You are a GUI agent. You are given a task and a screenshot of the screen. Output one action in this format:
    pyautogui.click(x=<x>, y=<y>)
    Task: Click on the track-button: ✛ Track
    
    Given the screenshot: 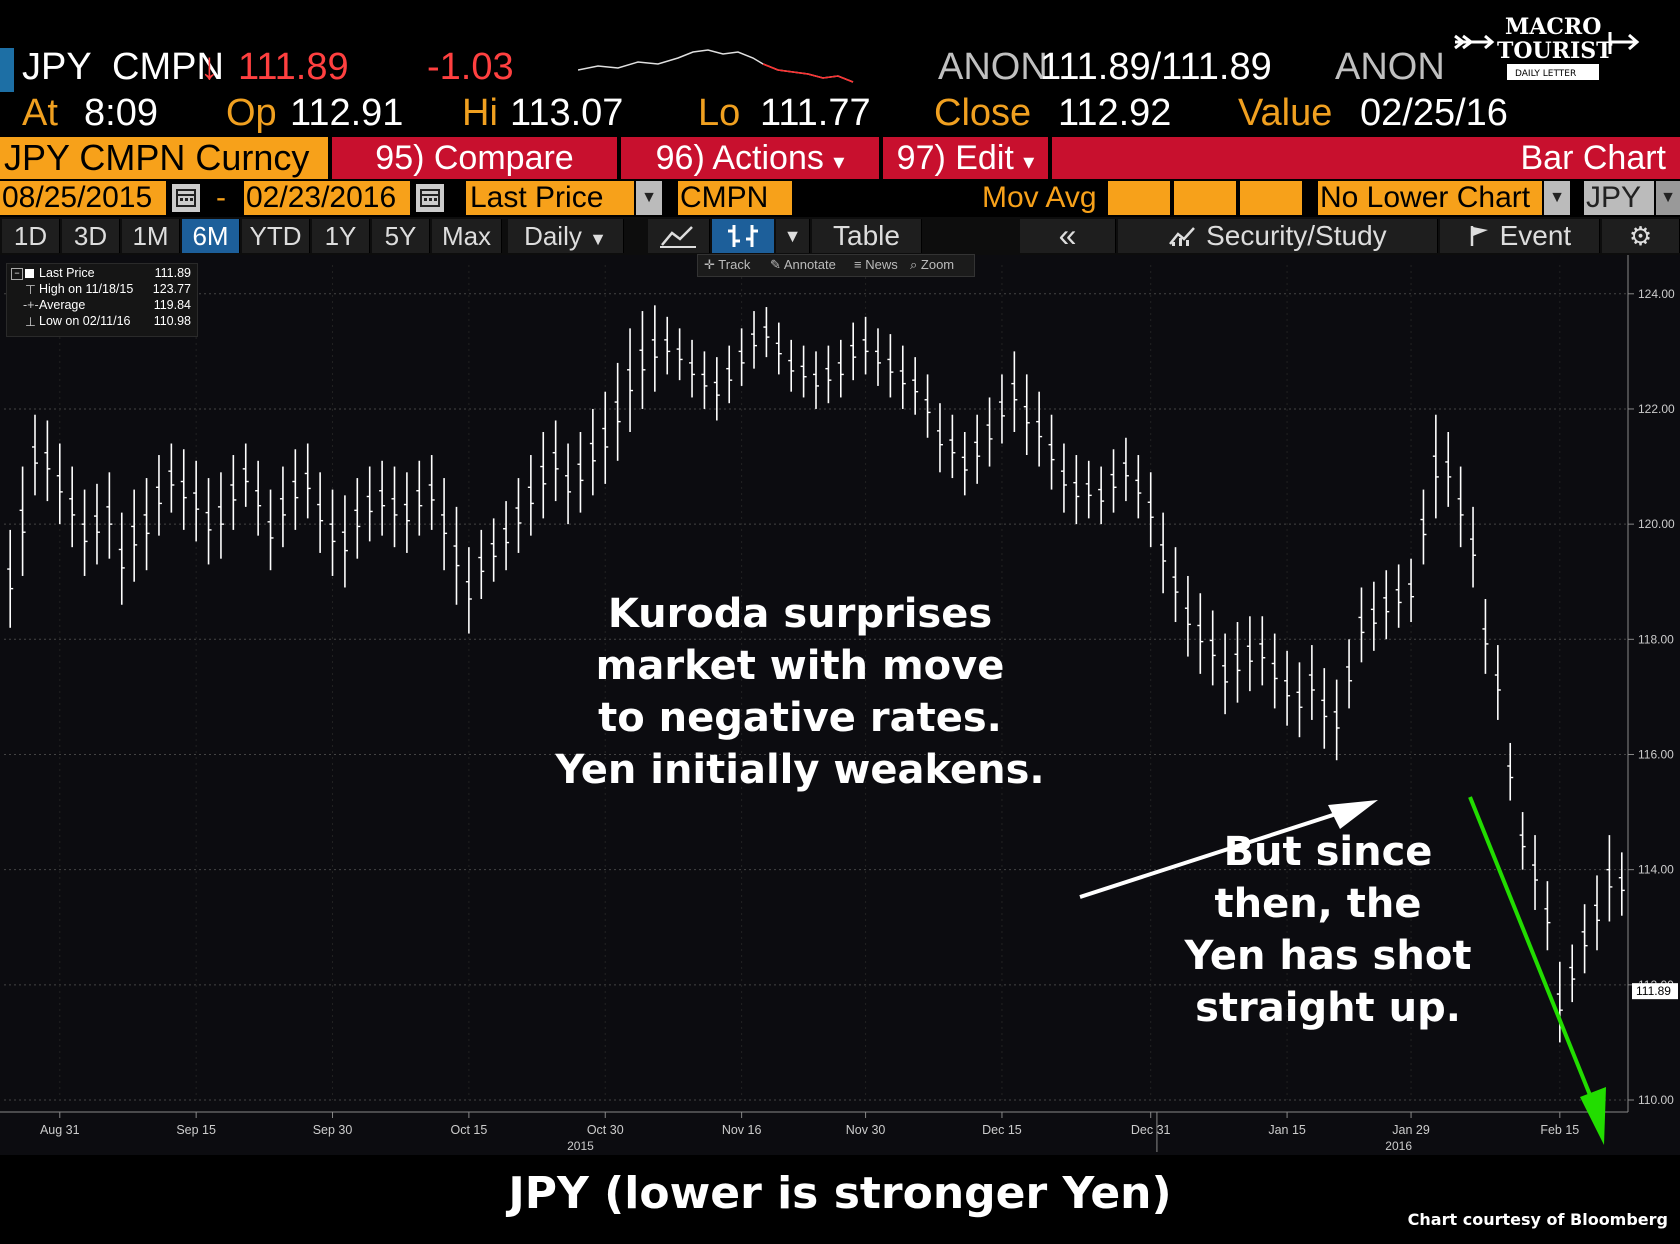 What is the action you would take?
    pyautogui.click(x=727, y=265)
    